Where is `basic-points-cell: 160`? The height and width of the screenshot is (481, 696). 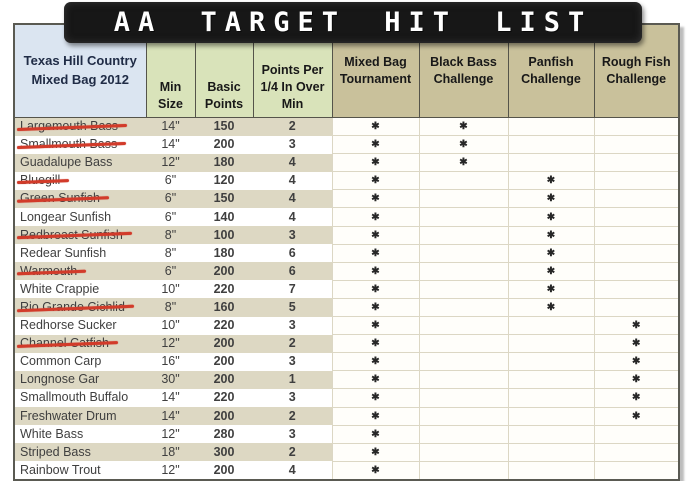
basic-points-cell: 160 is located at coordinates (224, 307).